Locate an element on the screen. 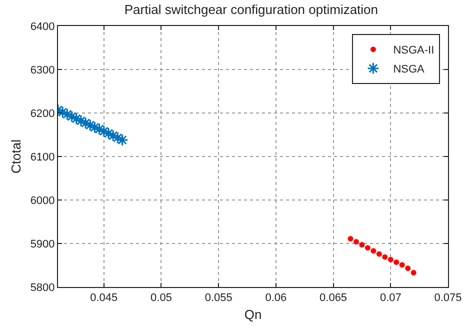 This screenshot has width=474, height=331. x-tick-label: 0.075 is located at coordinates (448, 298).